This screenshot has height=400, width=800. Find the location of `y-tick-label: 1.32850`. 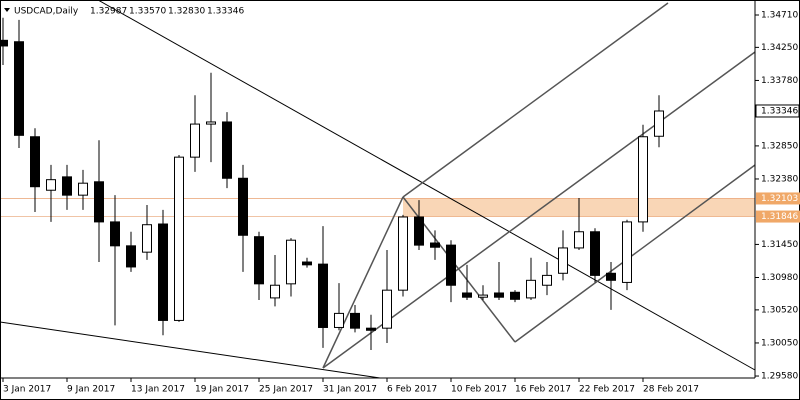

y-tick-label: 1.32850 is located at coordinates (779, 146).